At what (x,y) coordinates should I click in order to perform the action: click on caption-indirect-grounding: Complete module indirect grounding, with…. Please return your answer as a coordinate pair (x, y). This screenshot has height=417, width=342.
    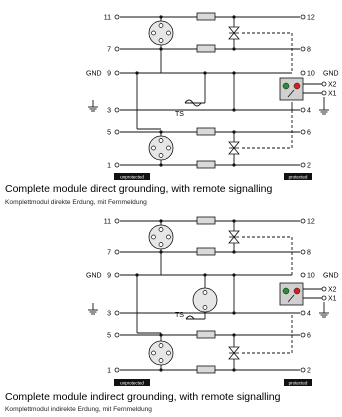
    Looking at the image, I should click on (143, 397).